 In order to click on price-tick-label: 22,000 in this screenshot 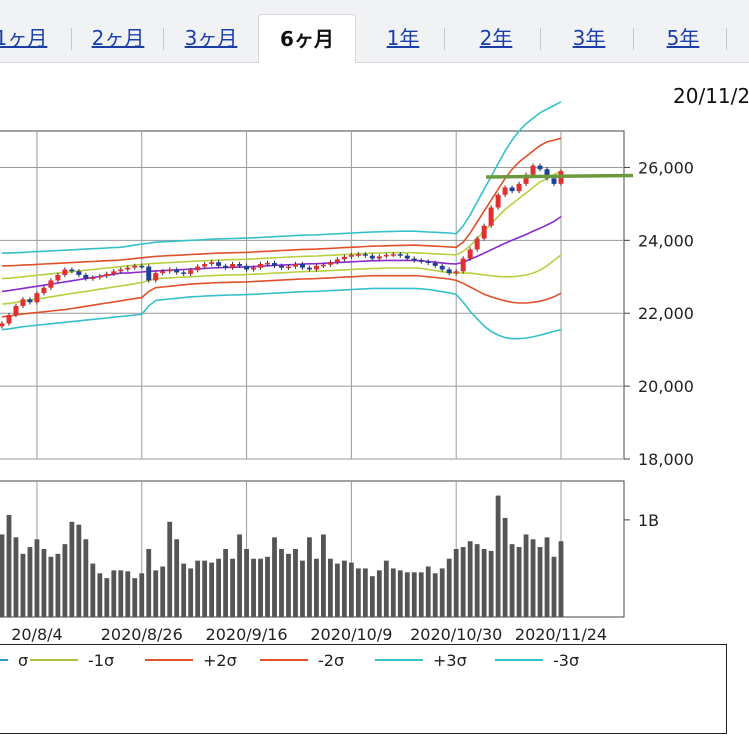, I will do `click(666, 313)`.